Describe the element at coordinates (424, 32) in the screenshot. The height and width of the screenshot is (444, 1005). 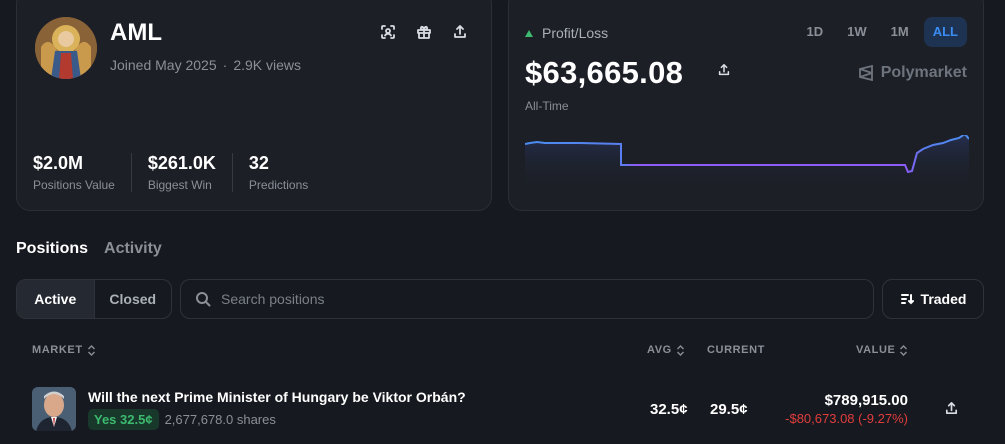
I see `gift-icon` at that location.